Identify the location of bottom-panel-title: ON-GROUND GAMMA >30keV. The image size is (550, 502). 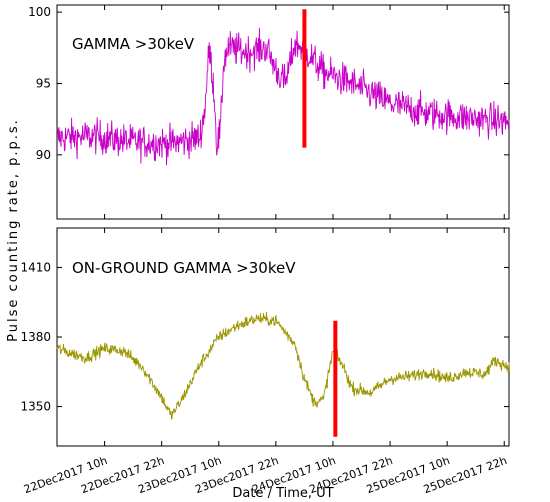
(184, 268).